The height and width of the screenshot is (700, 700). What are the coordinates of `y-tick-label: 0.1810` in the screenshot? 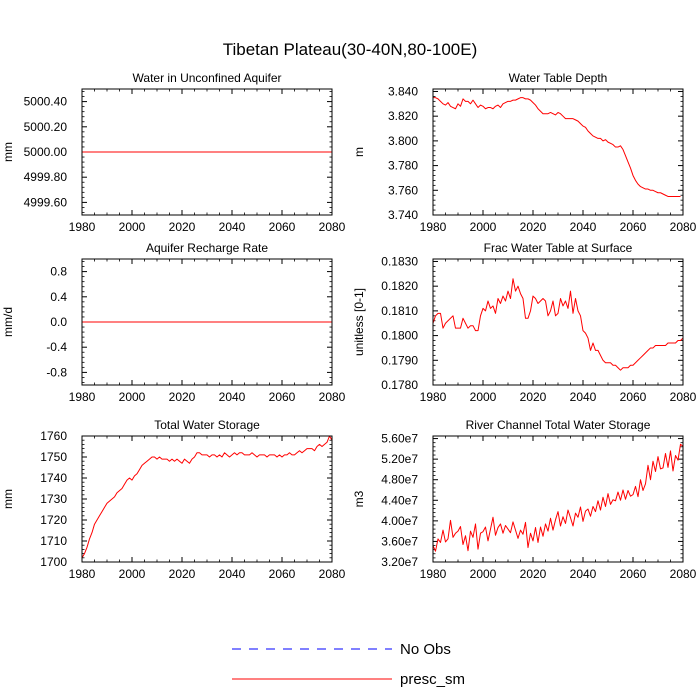 It's located at (399, 311).